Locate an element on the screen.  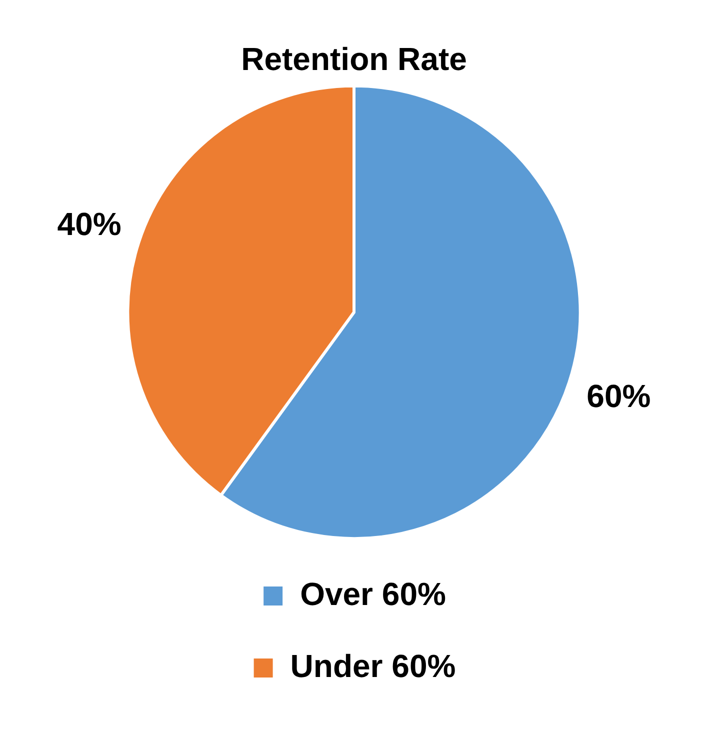
chart-title: Retention Rate is located at coordinates (354, 59).